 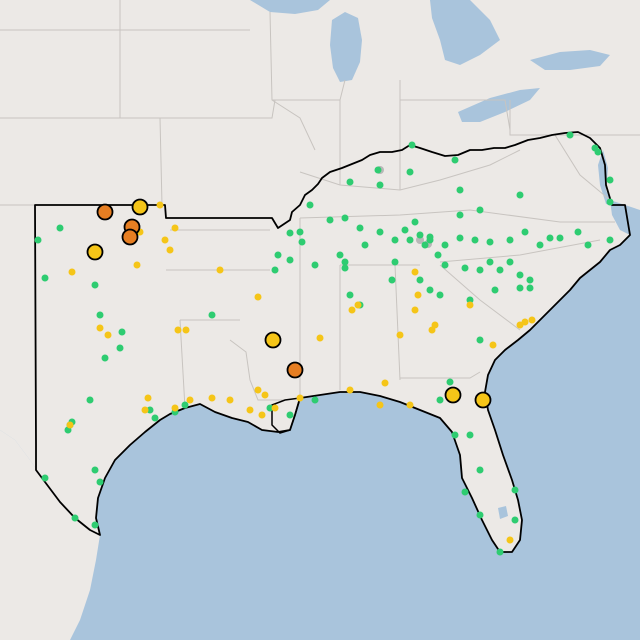 I want to click on marker-gray, so click(x=420, y=240).